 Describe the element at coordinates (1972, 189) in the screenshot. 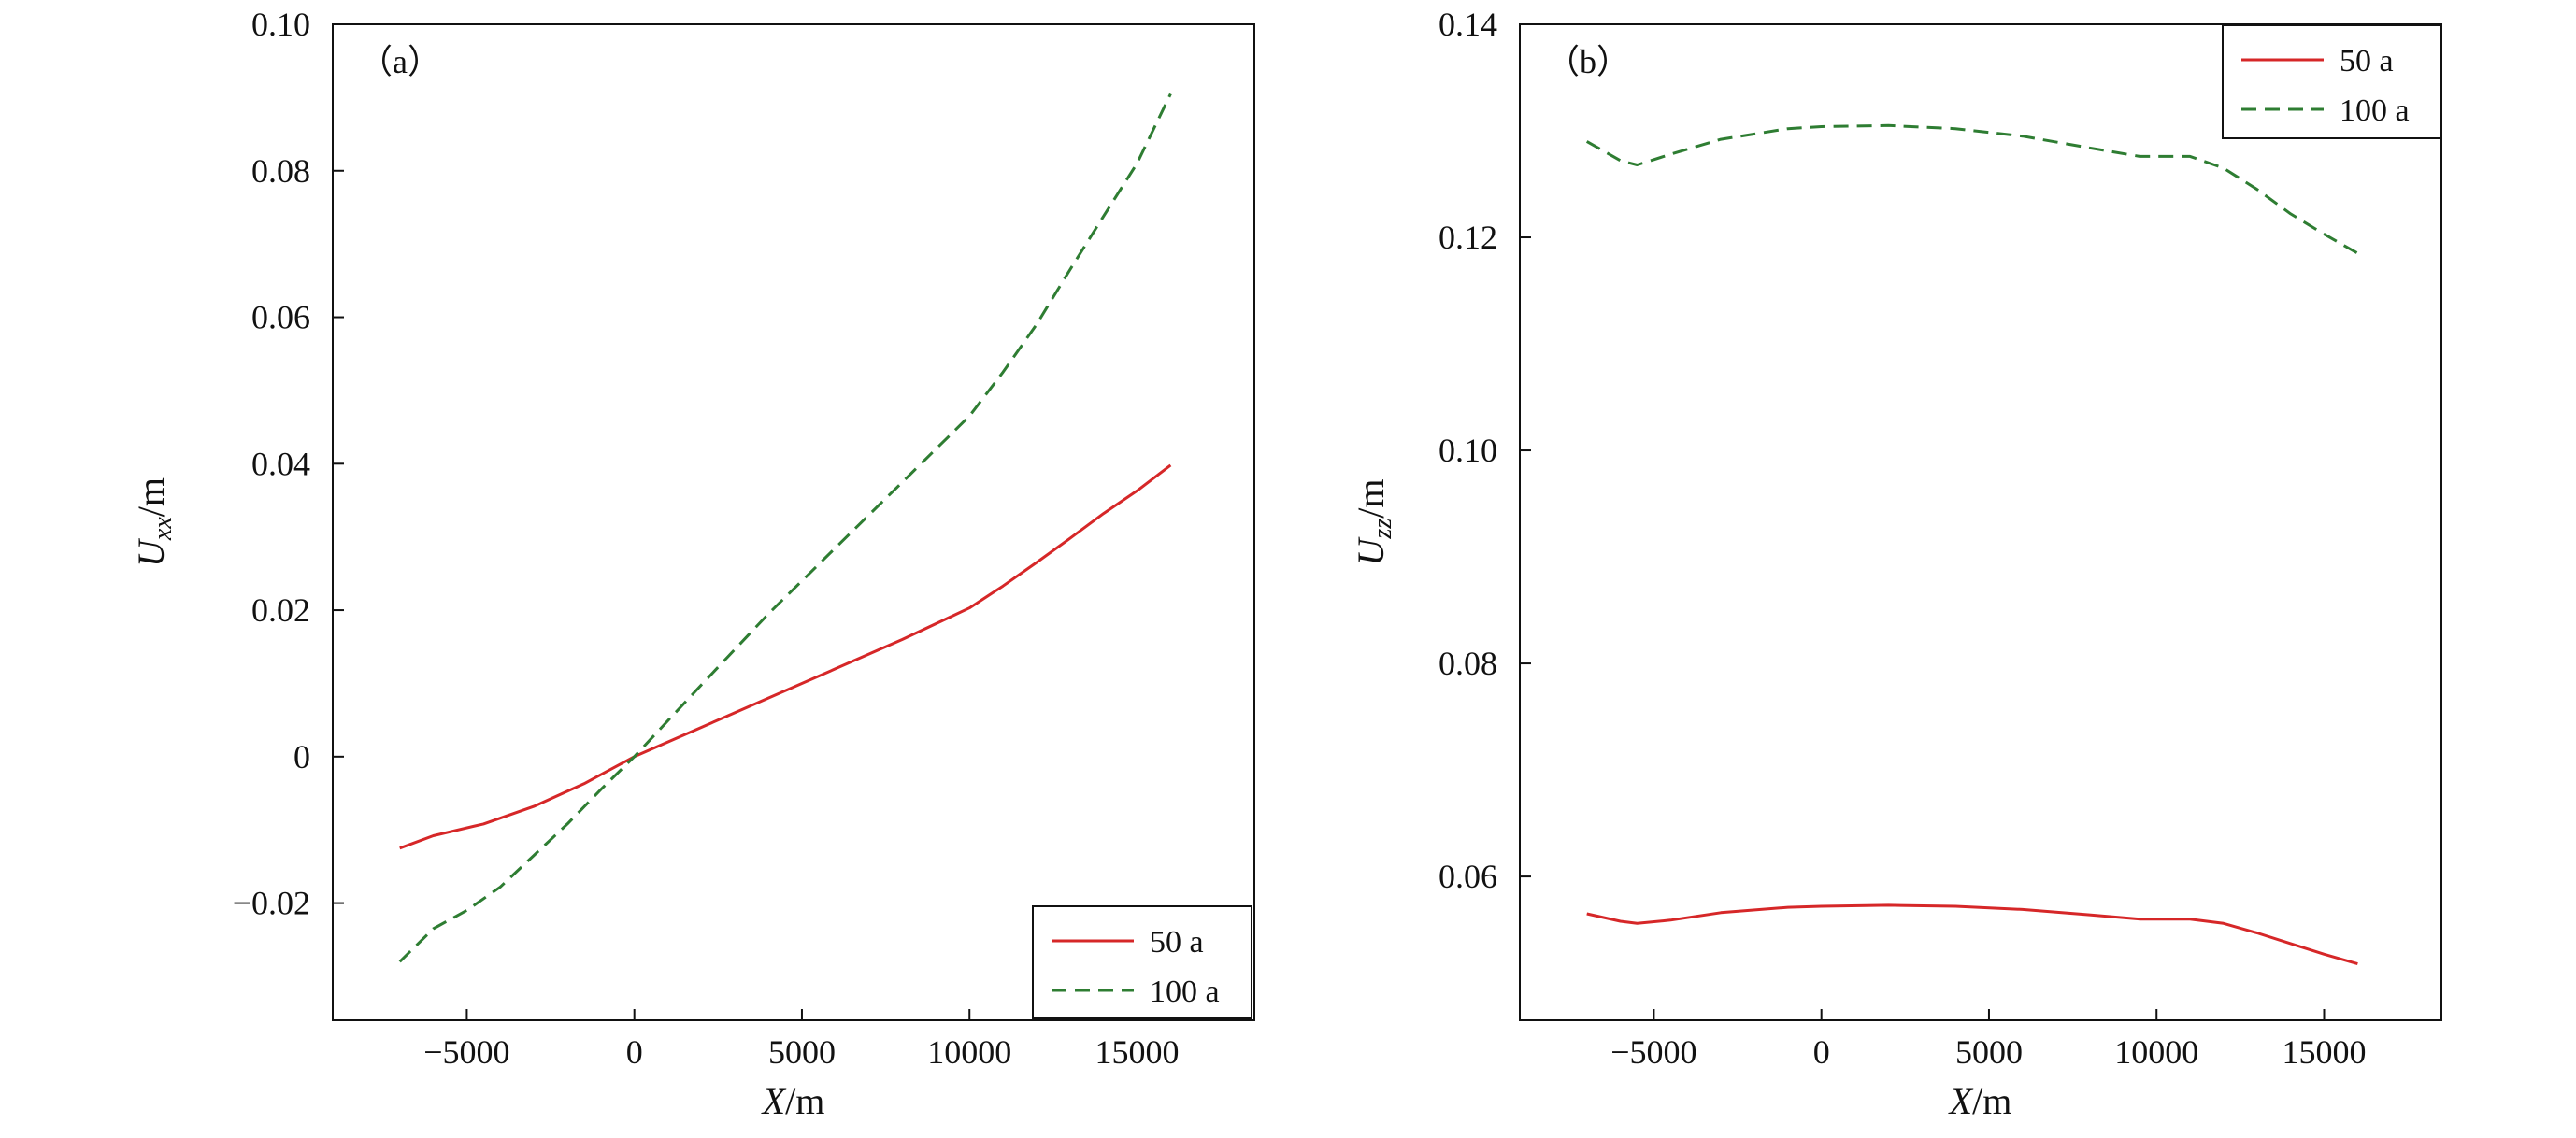

I see `series-line-100a` at that location.